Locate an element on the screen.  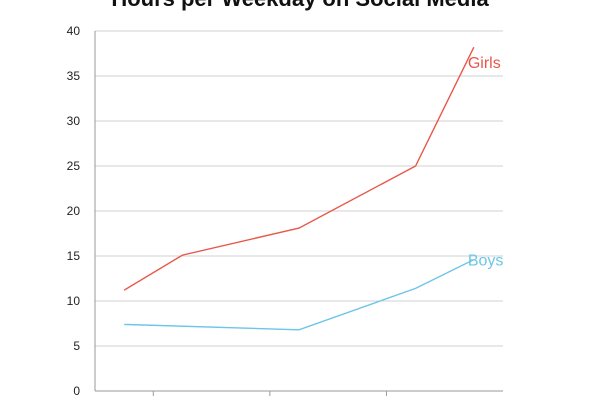
y-tick-label: 0 is located at coordinates (76, 391).